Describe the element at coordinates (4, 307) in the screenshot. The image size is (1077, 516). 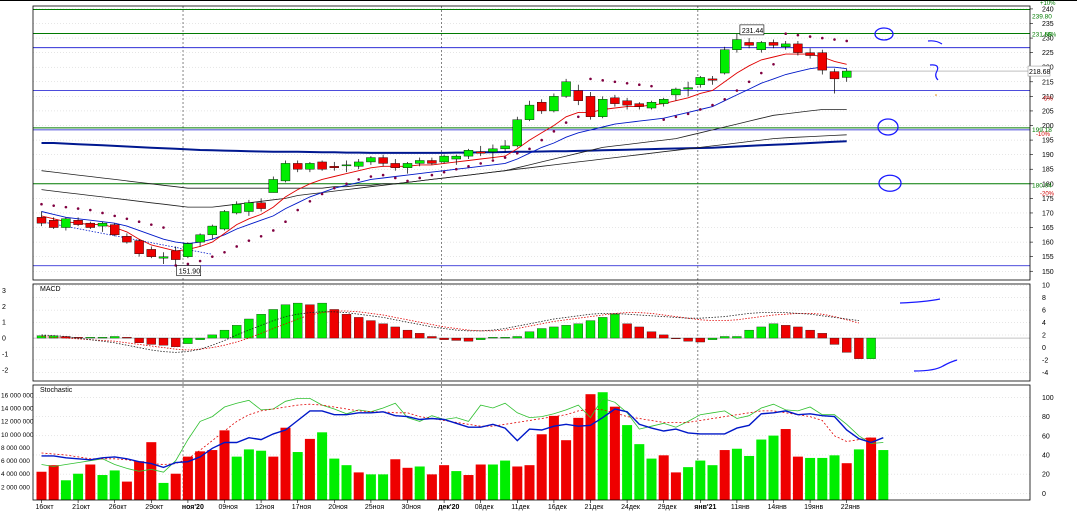
I see `macd-left-tick-label: 2` at that location.